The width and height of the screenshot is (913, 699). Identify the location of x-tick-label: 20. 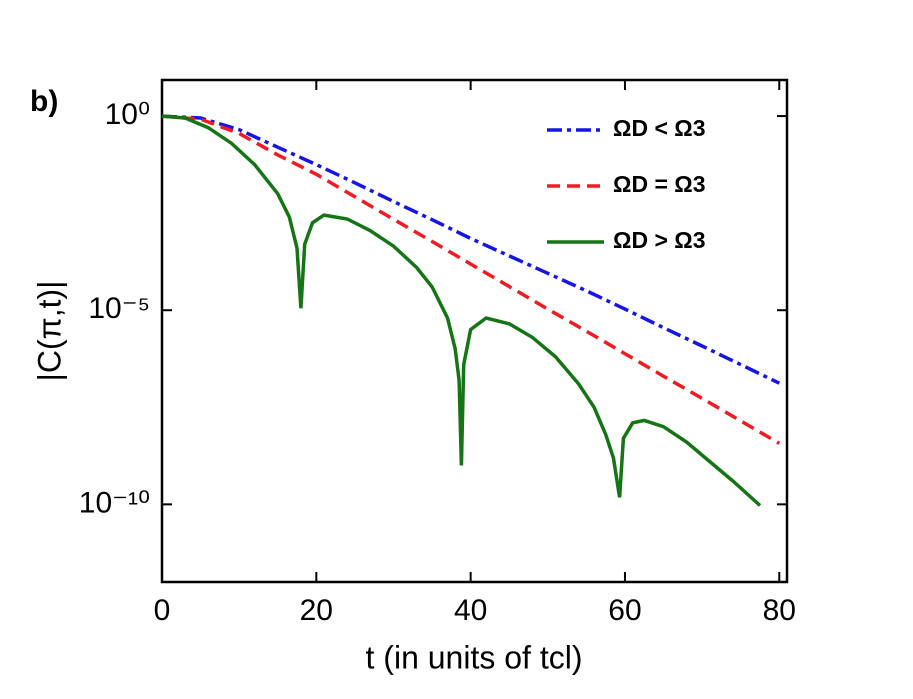
(316, 610).